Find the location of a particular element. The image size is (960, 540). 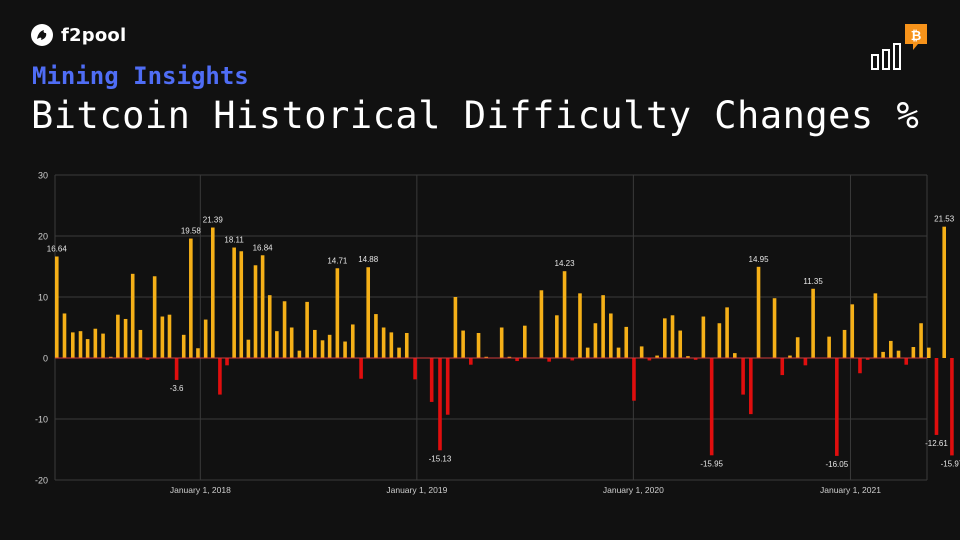

data-label: 16.84 is located at coordinates (263, 247).